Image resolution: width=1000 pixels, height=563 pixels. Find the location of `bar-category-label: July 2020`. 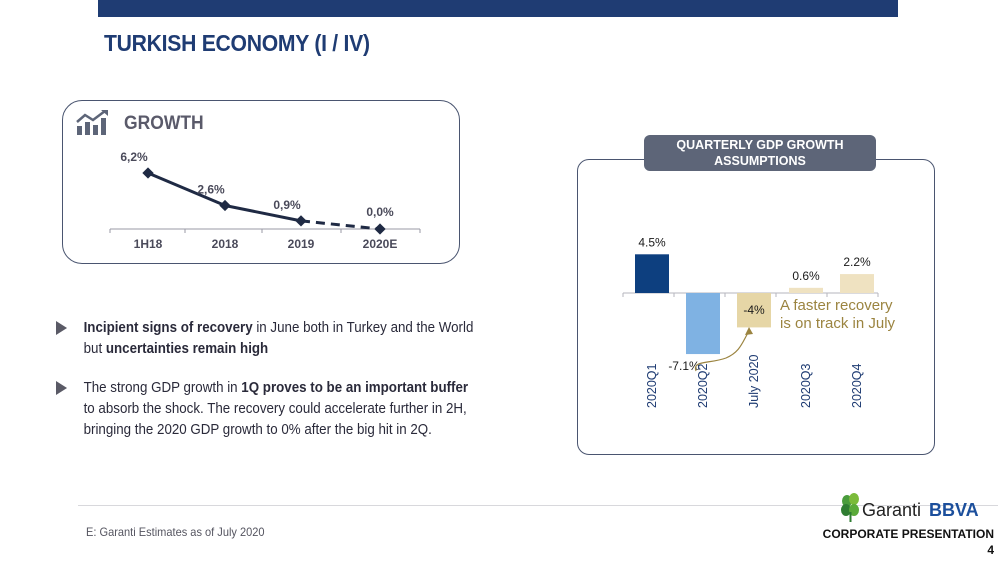

bar-category-label: July 2020 is located at coordinates (754, 381).